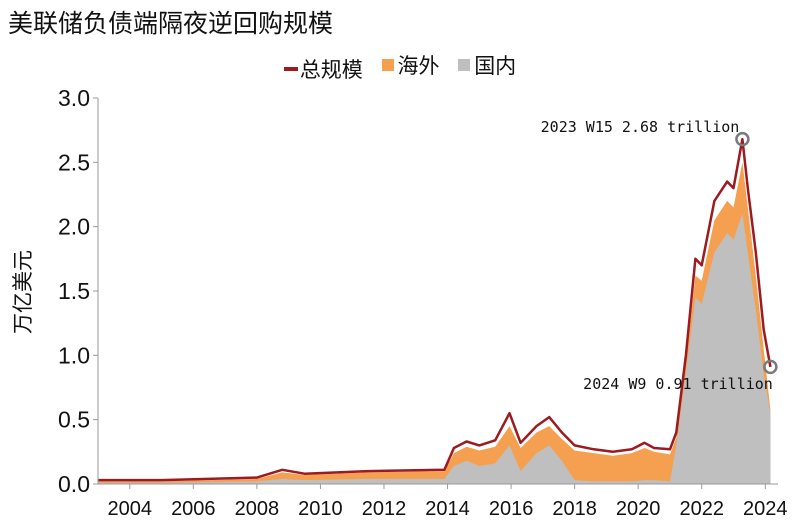 The height and width of the screenshot is (528, 800). What do you see at coordinates (171, 23) in the screenshot?
I see `chart-title: 美联储负债端隔夜逆回购规模` at bounding box center [171, 23].